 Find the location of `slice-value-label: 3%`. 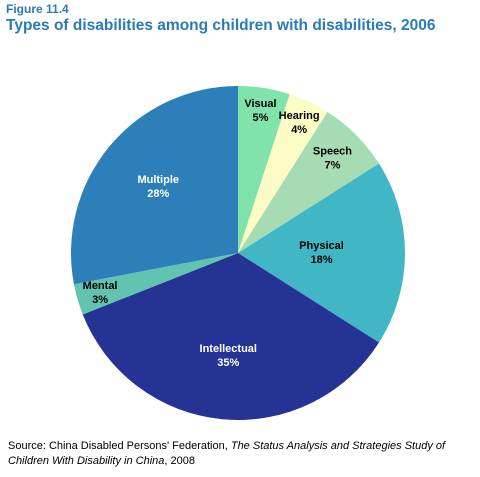

slice-value-label: 3% is located at coordinates (100, 300).